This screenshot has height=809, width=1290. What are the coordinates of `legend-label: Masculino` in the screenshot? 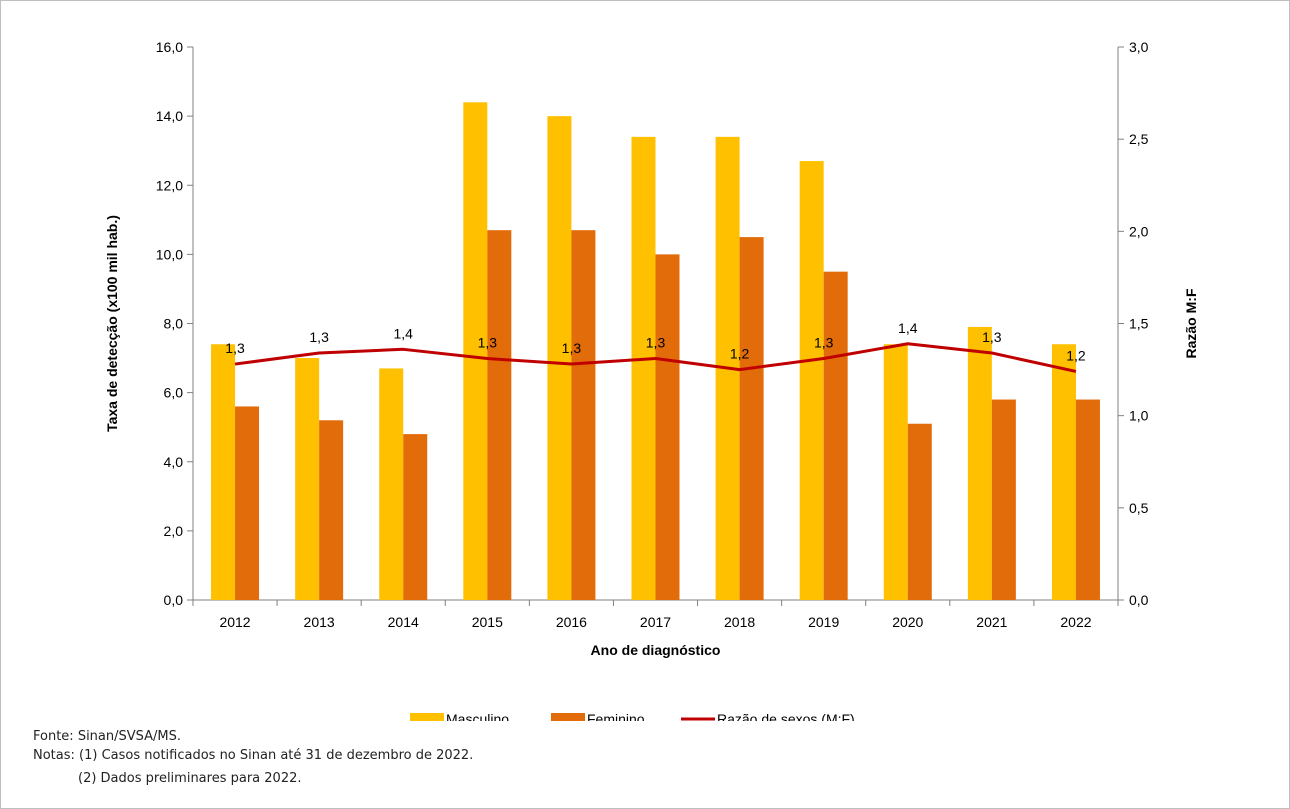 It's located at (477, 716).